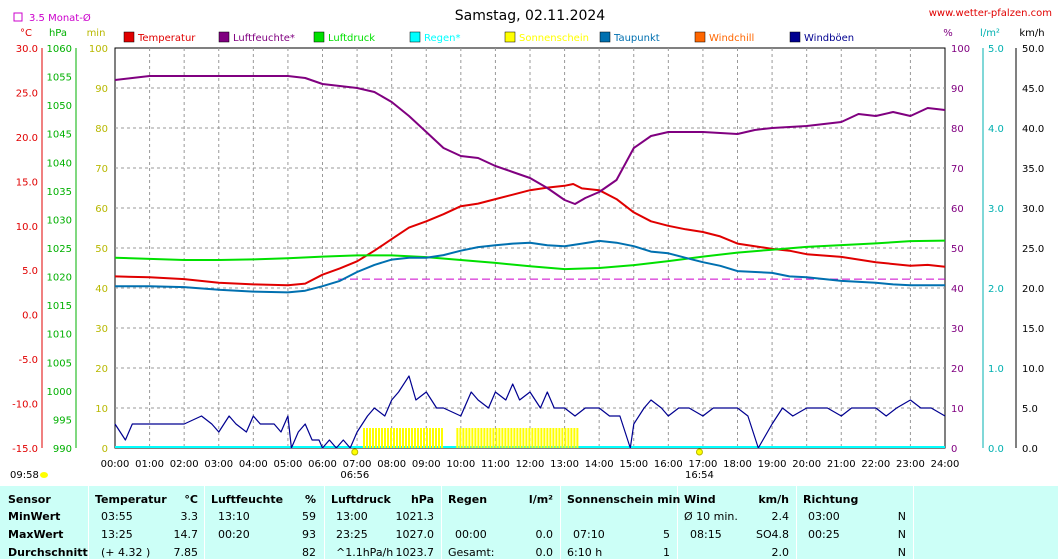 This screenshot has height=559, width=1058. Describe the element at coordinates (351, 38) in the screenshot. I see `legend-label-2: Luftdruck` at that location.